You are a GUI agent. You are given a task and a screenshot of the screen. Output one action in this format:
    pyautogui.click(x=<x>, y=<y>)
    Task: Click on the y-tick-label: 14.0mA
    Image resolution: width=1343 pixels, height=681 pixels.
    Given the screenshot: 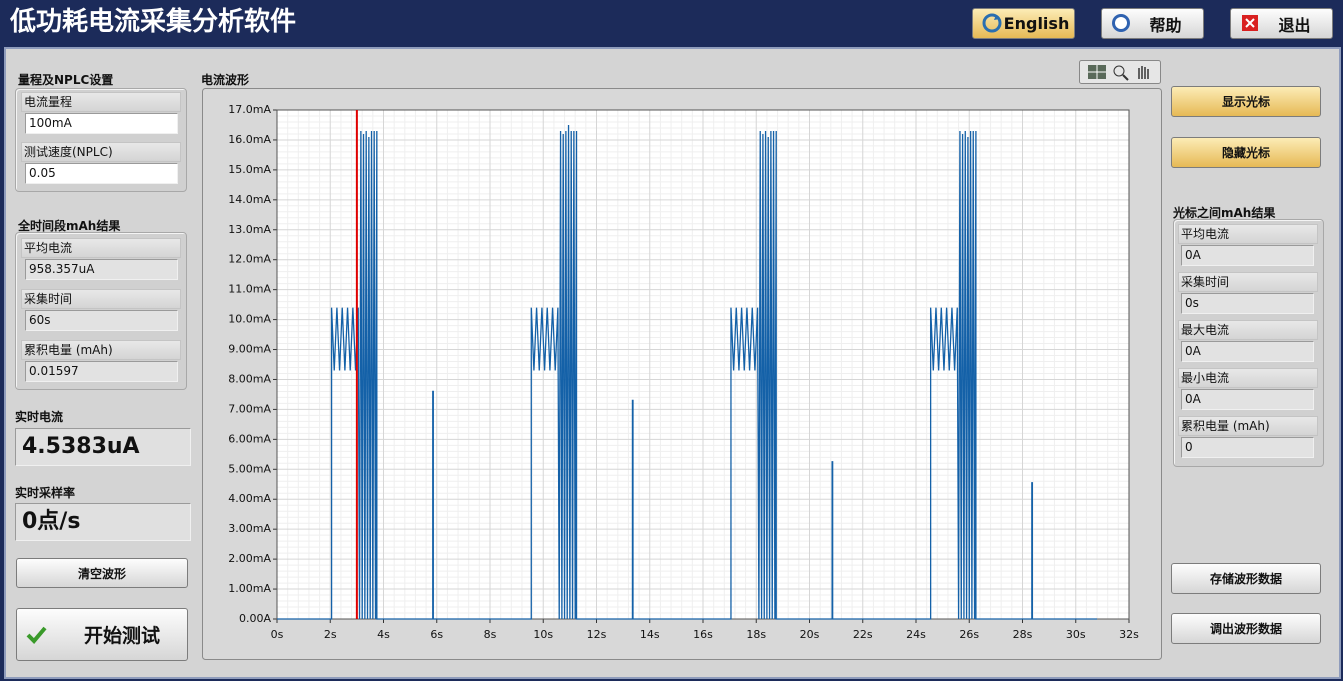 What is the action you would take?
    pyautogui.click(x=249, y=199)
    